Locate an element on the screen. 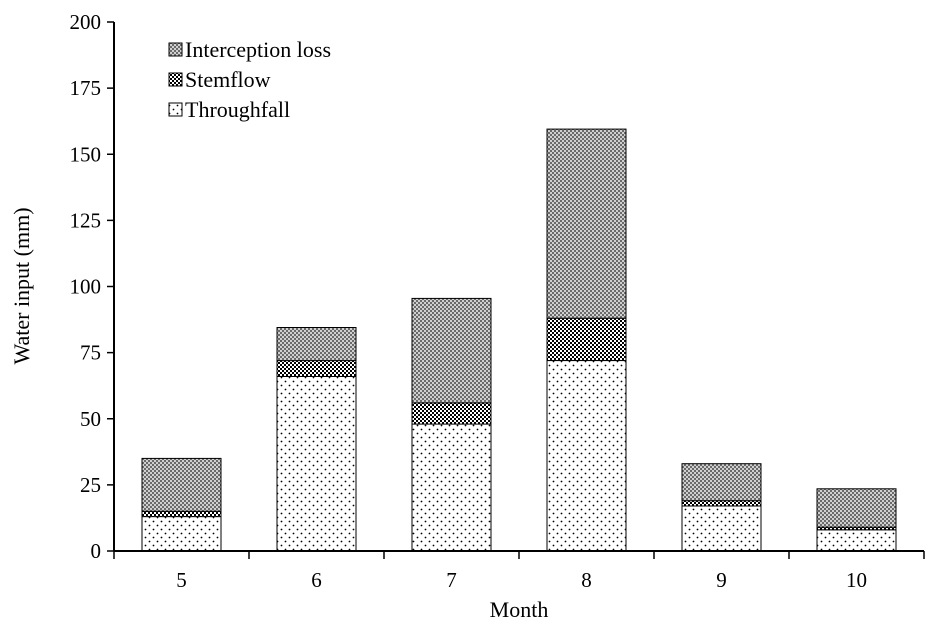  legend-swatch-throughfall is located at coordinates (175, 109).